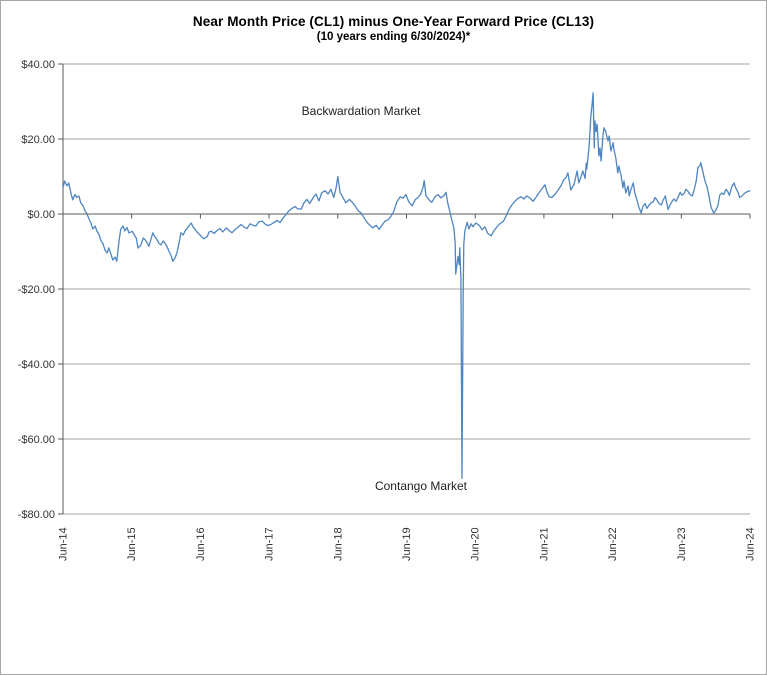 This screenshot has height=675, width=767. I want to click on x-axis-label: Jun-16, so click(201, 544).